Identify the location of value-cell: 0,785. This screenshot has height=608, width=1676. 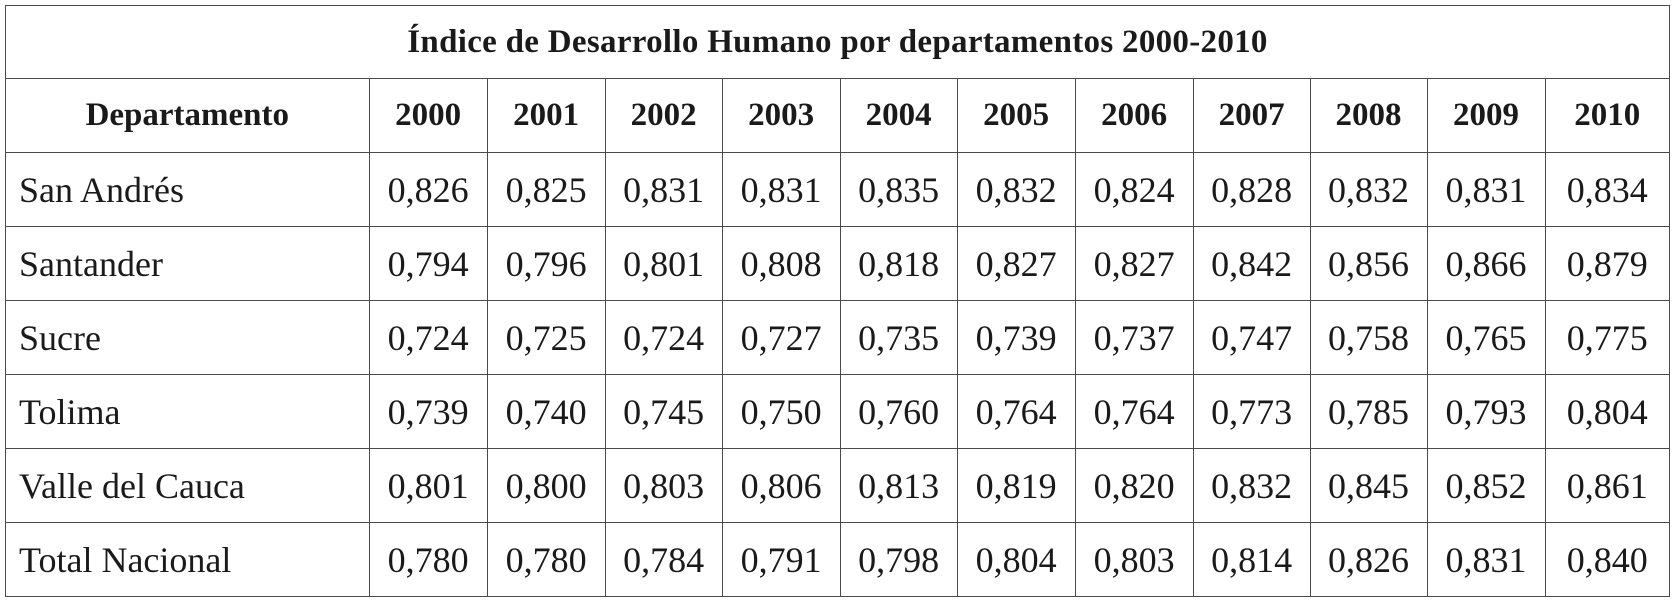
(1368, 411).